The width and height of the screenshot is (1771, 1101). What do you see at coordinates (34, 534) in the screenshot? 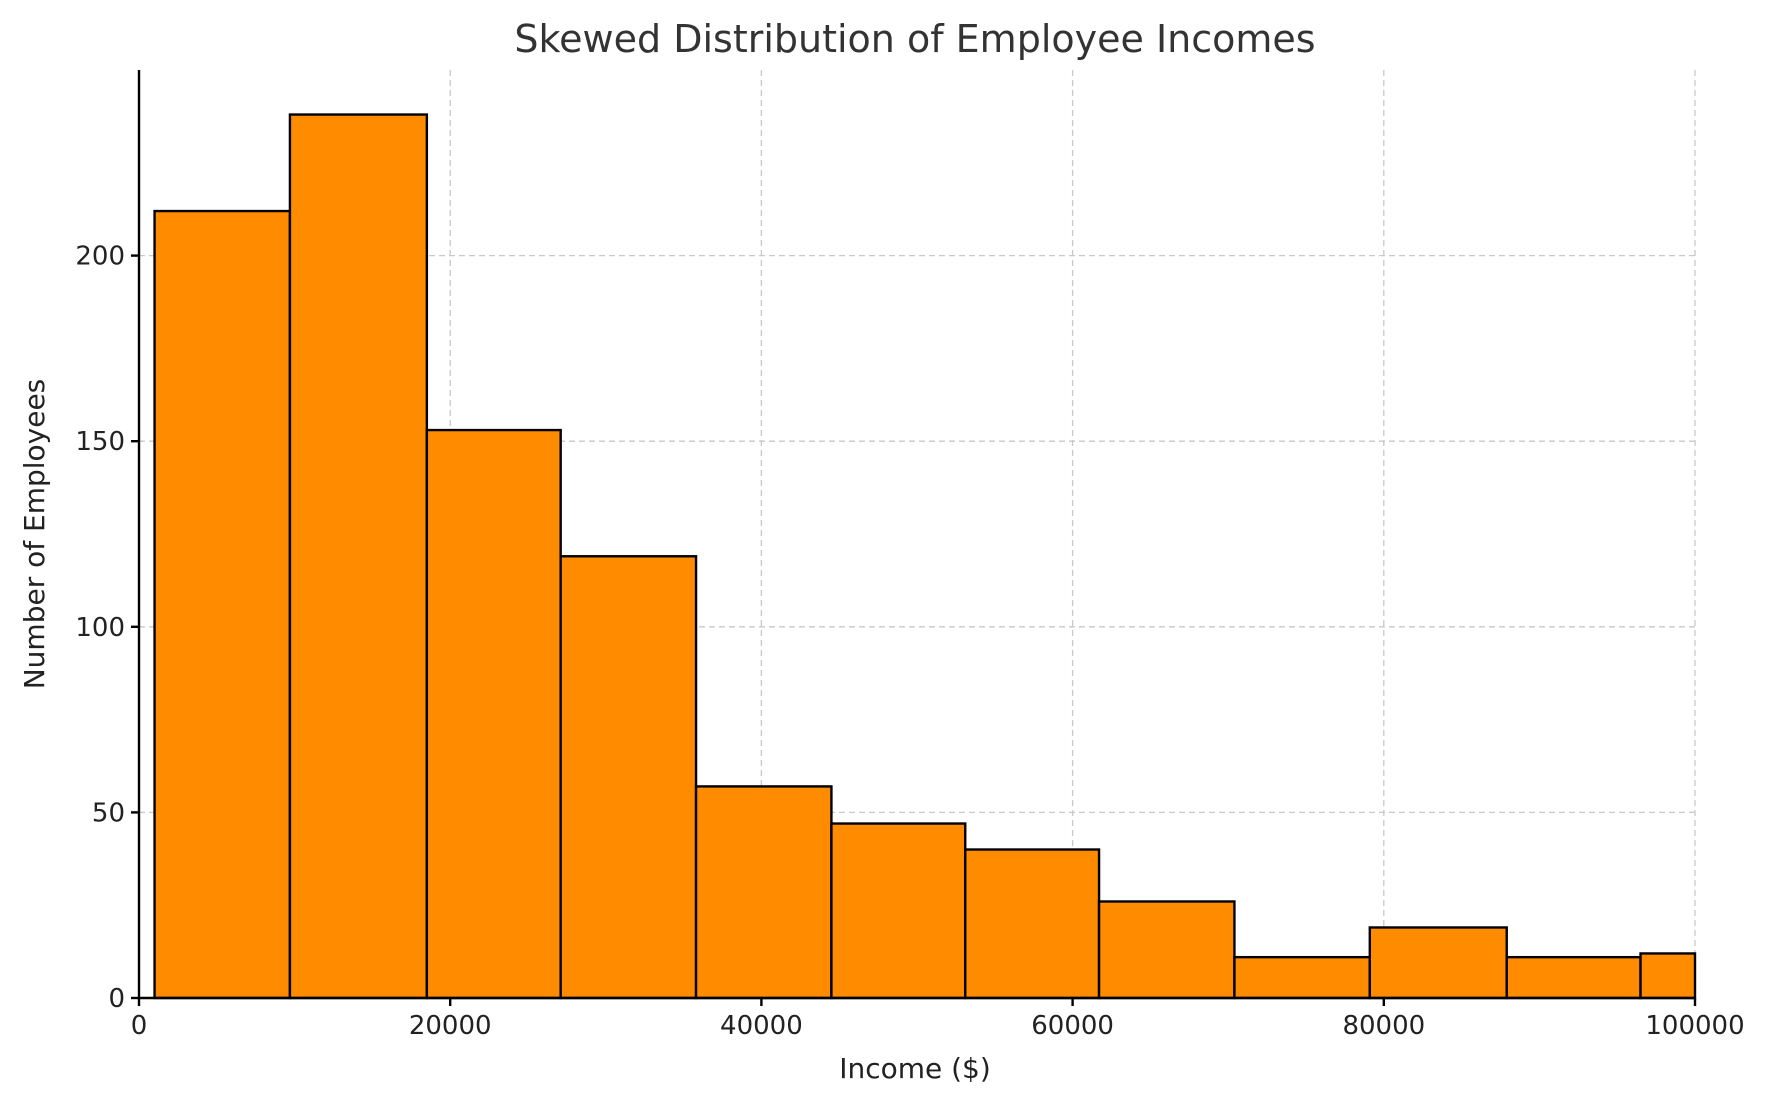
I see `y-axis-label: Number of Employees` at bounding box center [34, 534].